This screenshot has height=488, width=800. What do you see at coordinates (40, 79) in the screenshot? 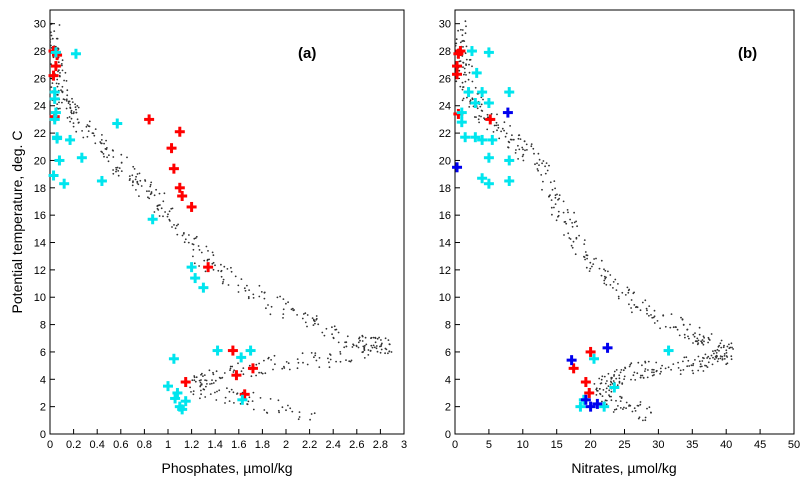
I see `y-tick-label: 26` at bounding box center [40, 79].